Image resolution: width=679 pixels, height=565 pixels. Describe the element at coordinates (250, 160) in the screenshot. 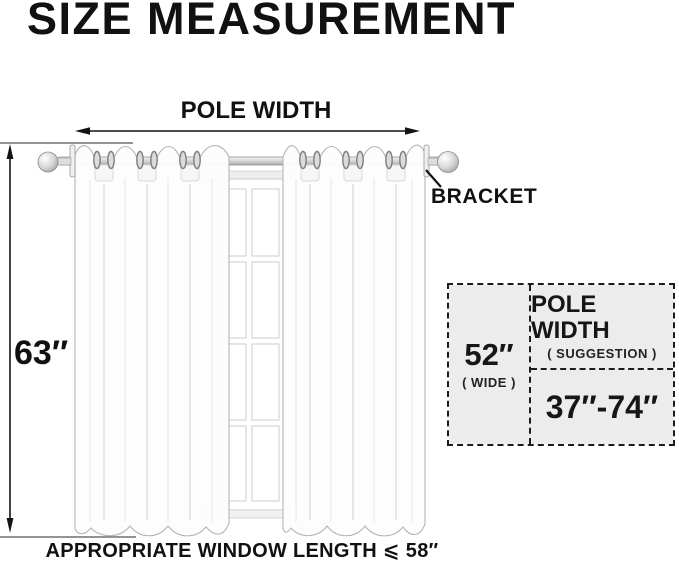

I see `grommet-rings-icon` at that location.